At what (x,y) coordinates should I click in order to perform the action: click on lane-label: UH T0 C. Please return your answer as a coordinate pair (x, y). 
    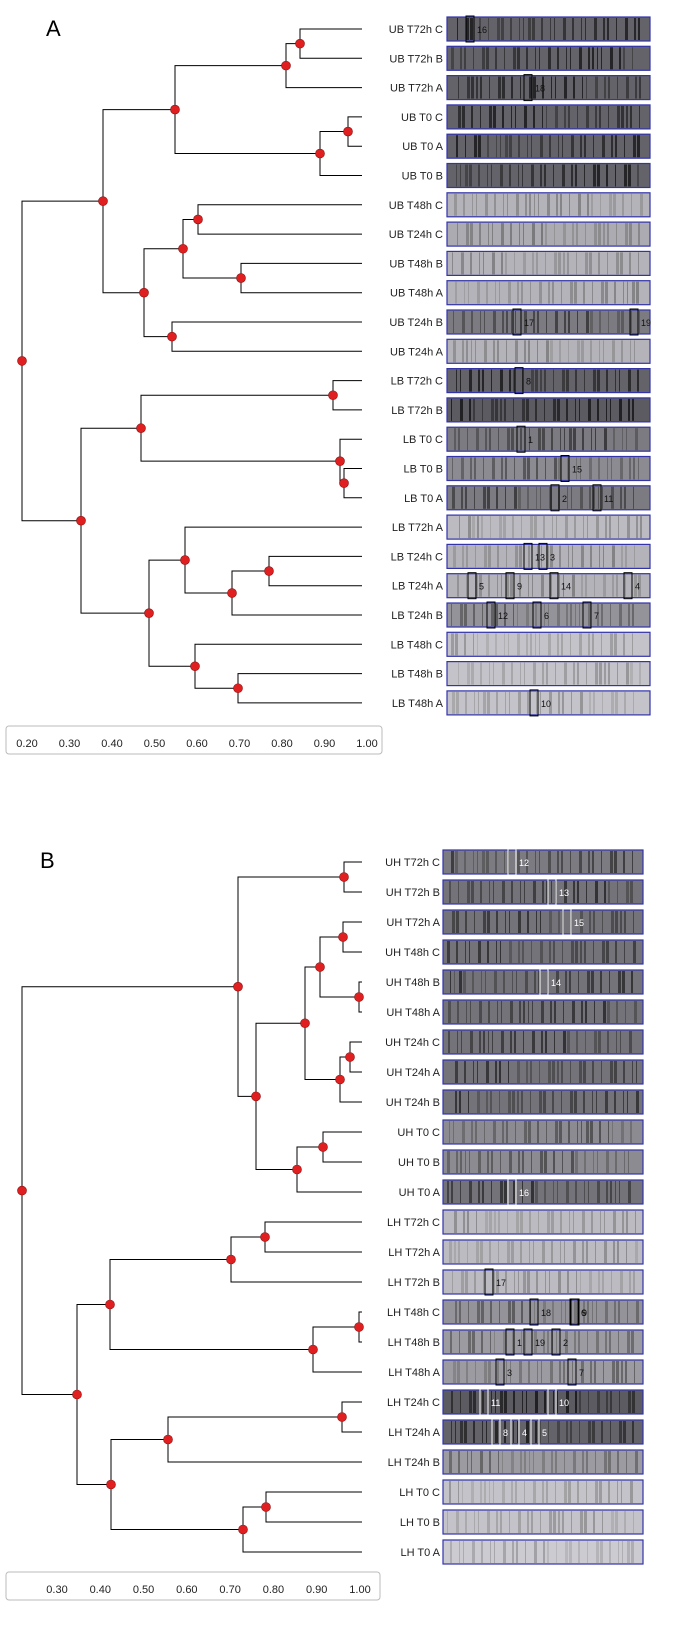
    Looking at the image, I should click on (418, 1133).